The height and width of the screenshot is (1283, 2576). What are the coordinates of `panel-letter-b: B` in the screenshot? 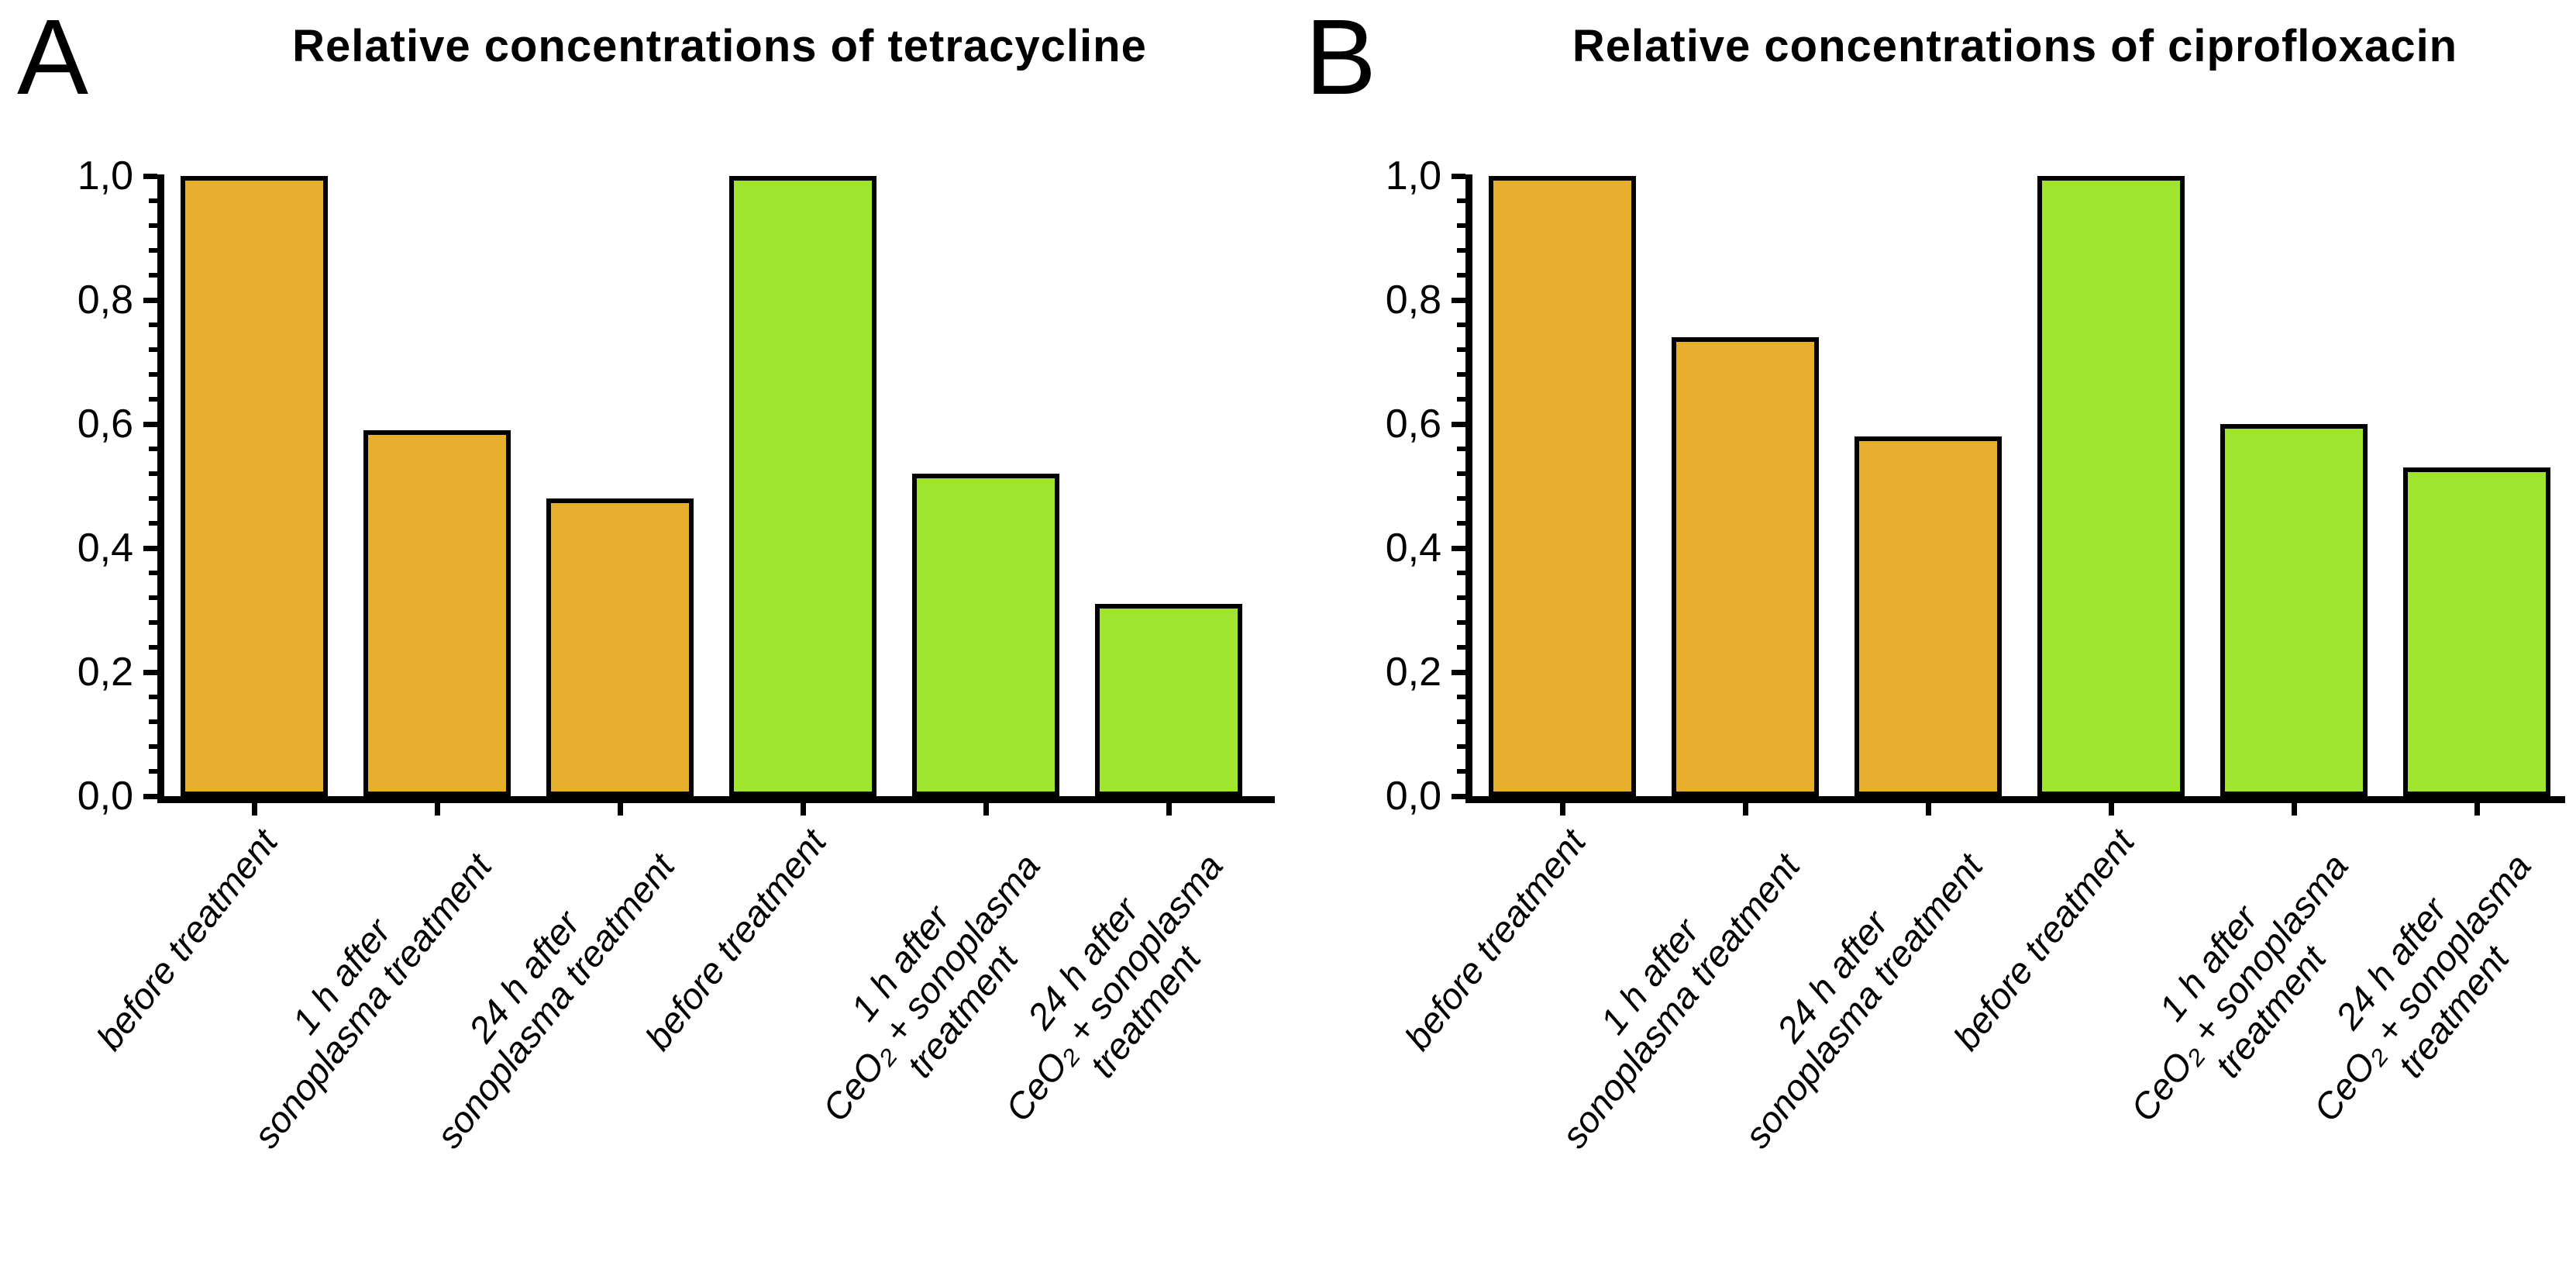 It's located at (1341, 58).